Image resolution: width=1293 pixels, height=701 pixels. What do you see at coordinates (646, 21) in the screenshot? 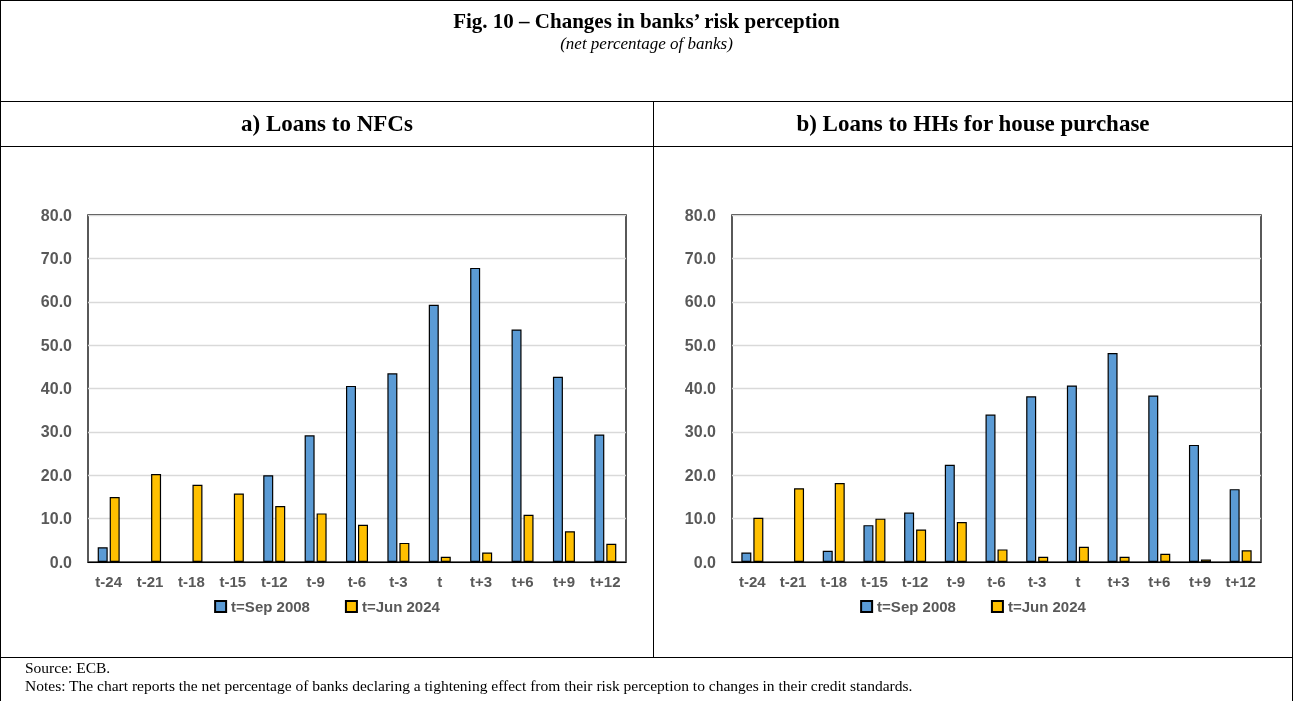
I see `caption: Fig. 10 – Changes in banks’ risk perception` at bounding box center [646, 21].